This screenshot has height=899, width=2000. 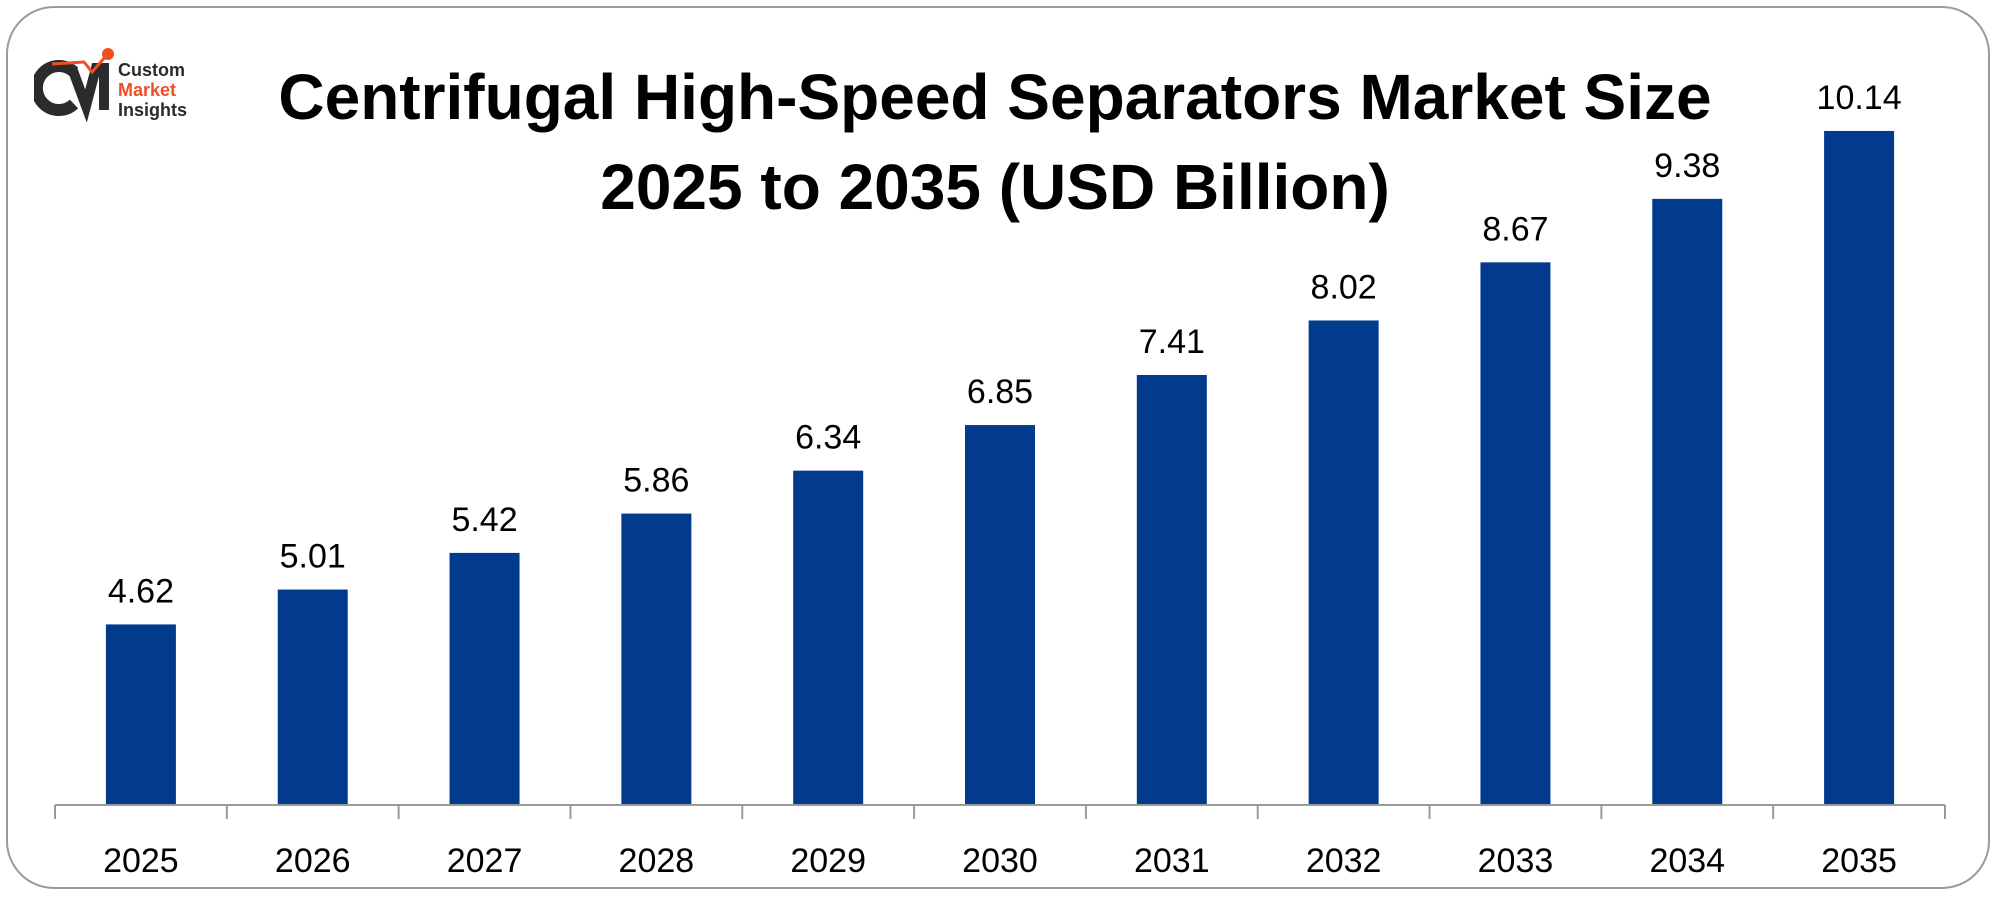 What do you see at coordinates (1859, 98) in the screenshot?
I see `data-label-2035: 10.14` at bounding box center [1859, 98].